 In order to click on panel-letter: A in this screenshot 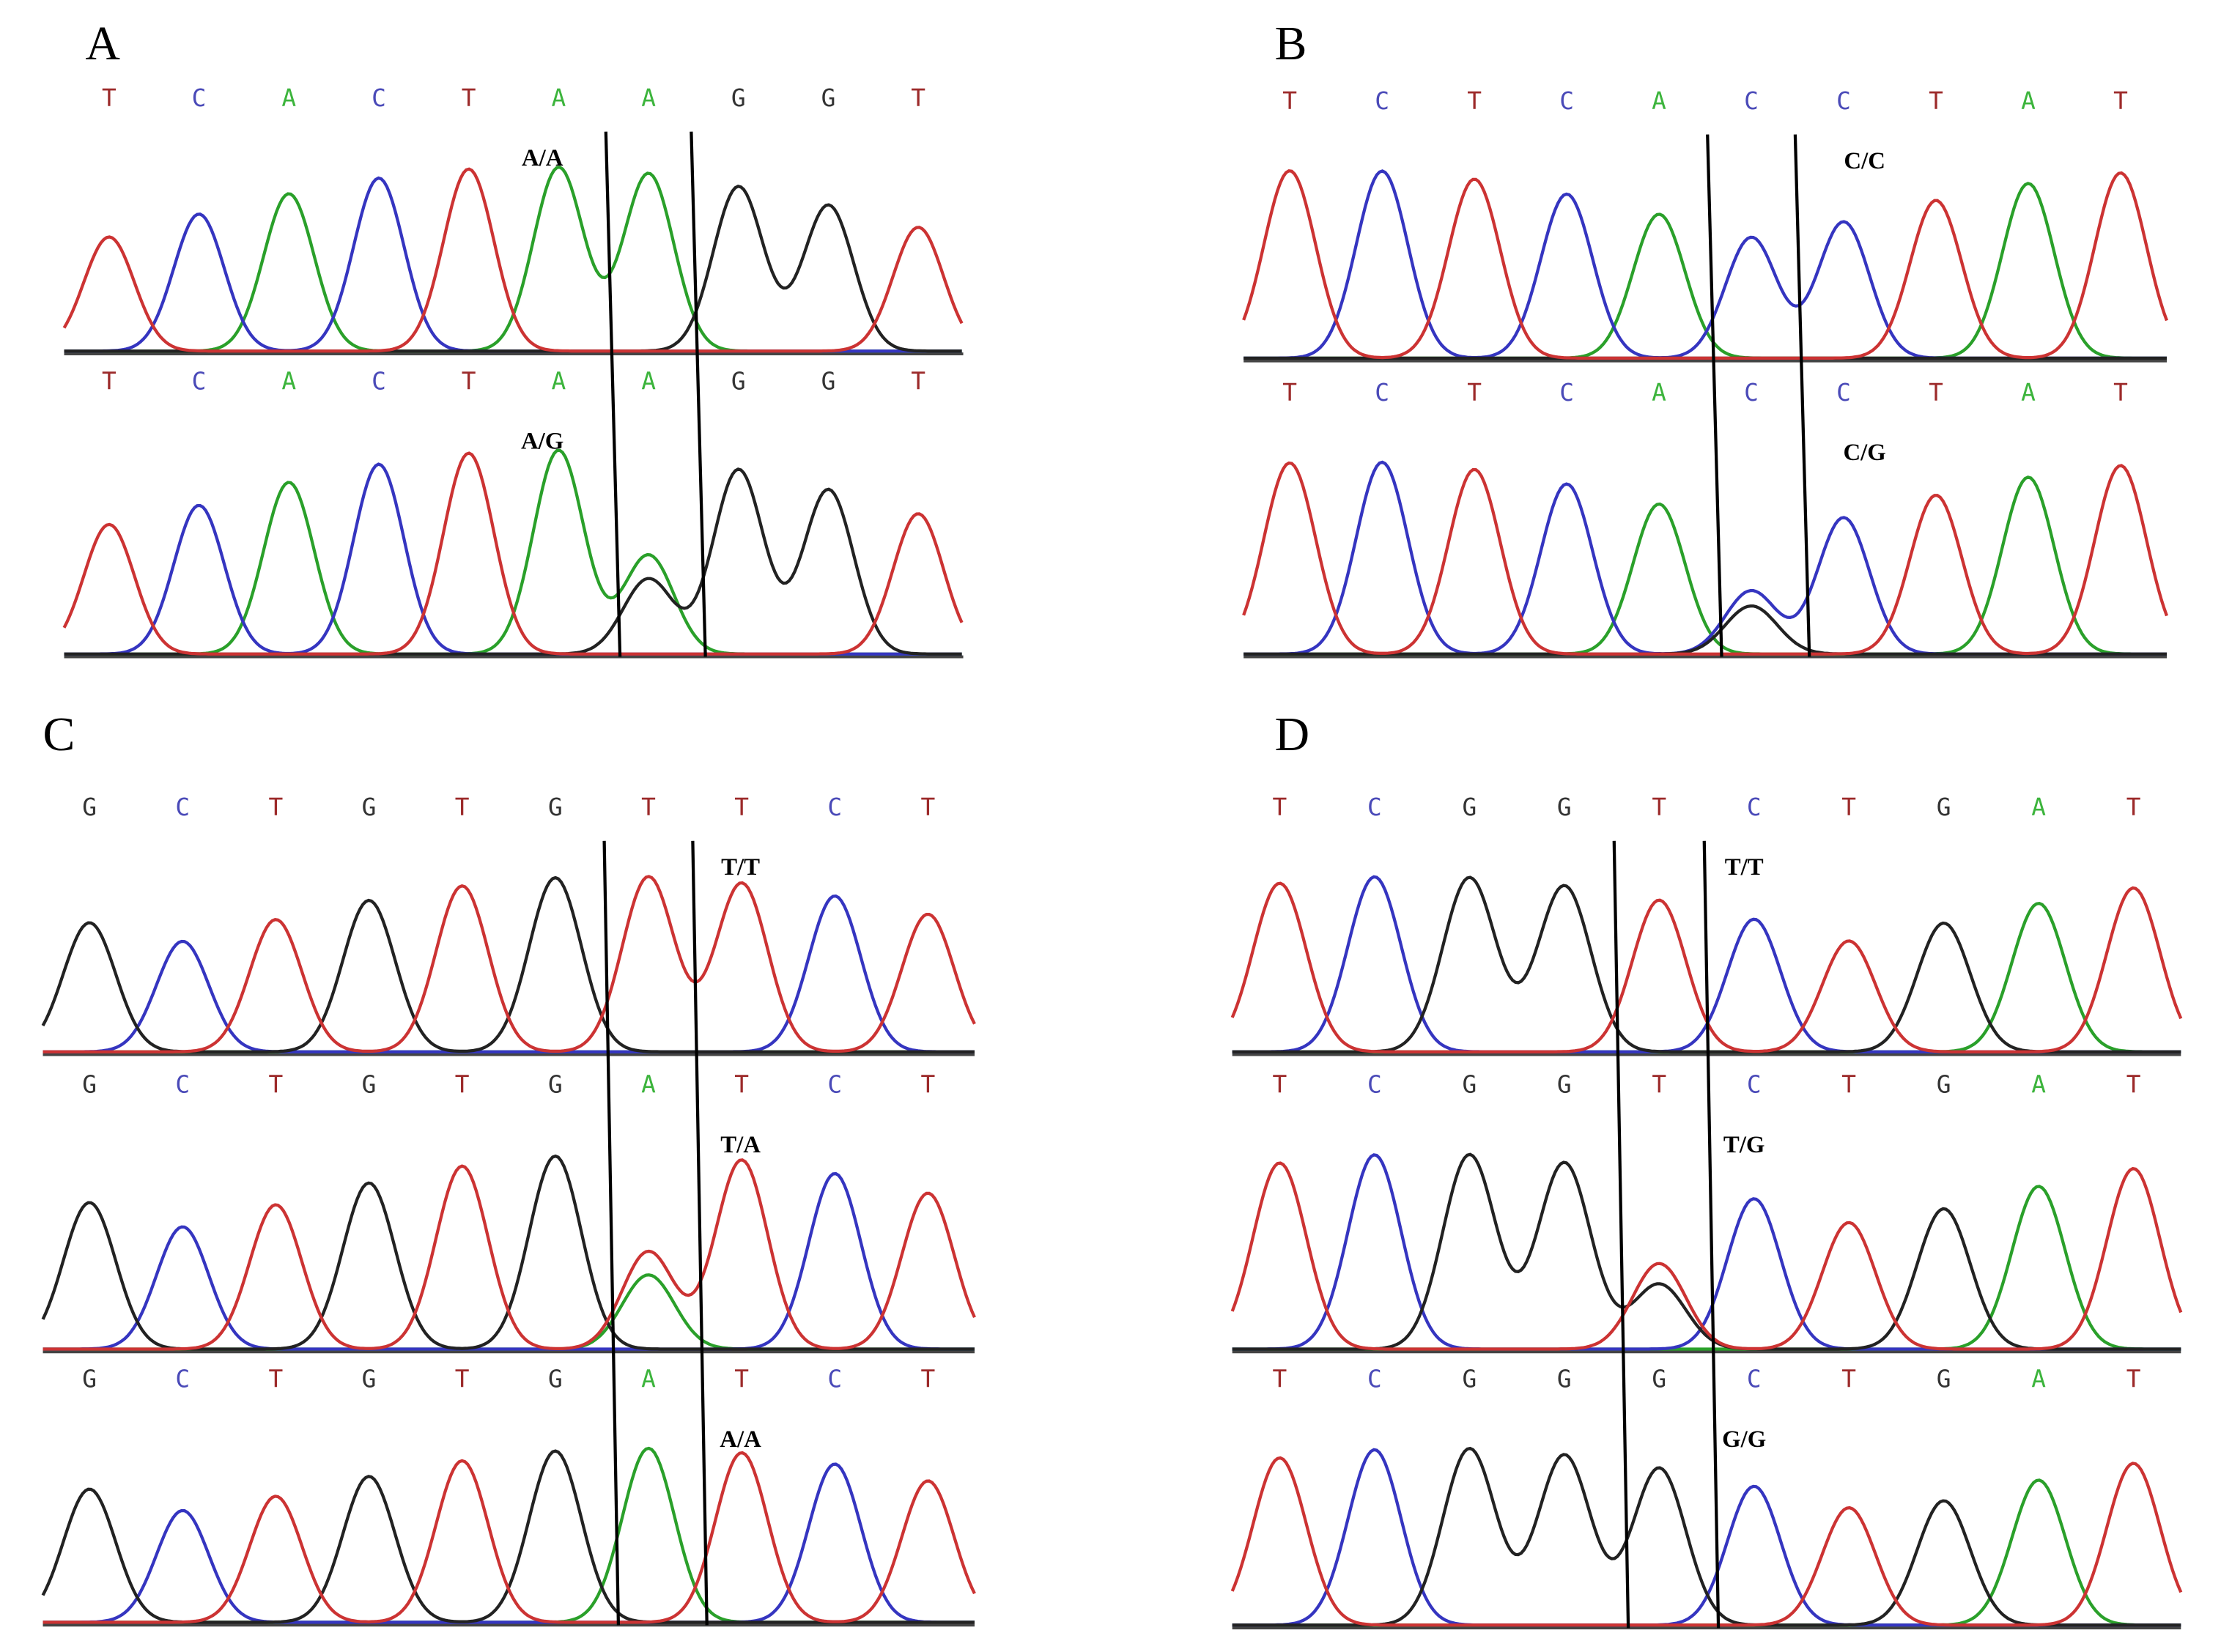, I will do `click(103, 43)`.